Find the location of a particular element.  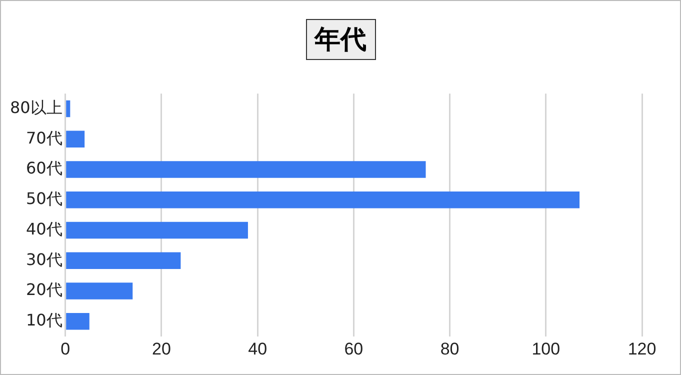

x-tick-label: 120 is located at coordinates (642, 348).